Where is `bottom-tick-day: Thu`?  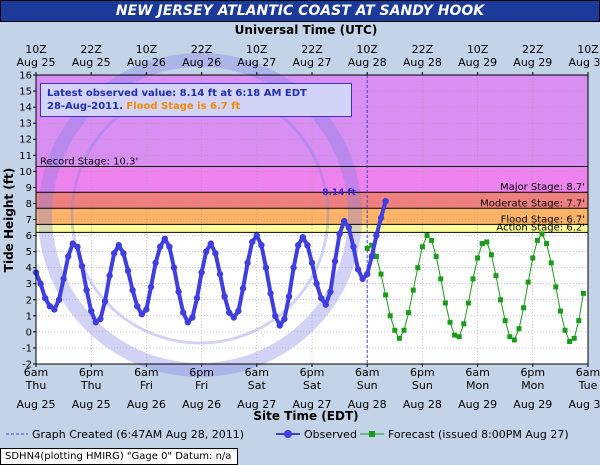 bottom-tick-day: Thu is located at coordinates (91, 385).